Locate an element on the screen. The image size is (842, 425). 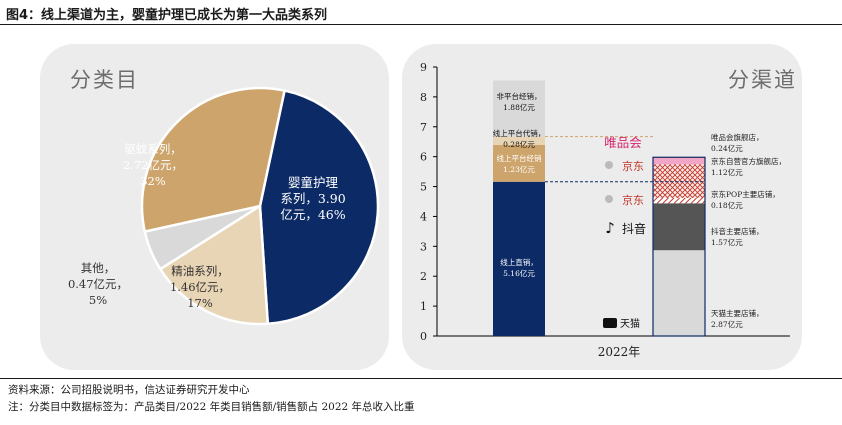
pie-label-0-1: 系列，3.90 is located at coordinates (312, 198).